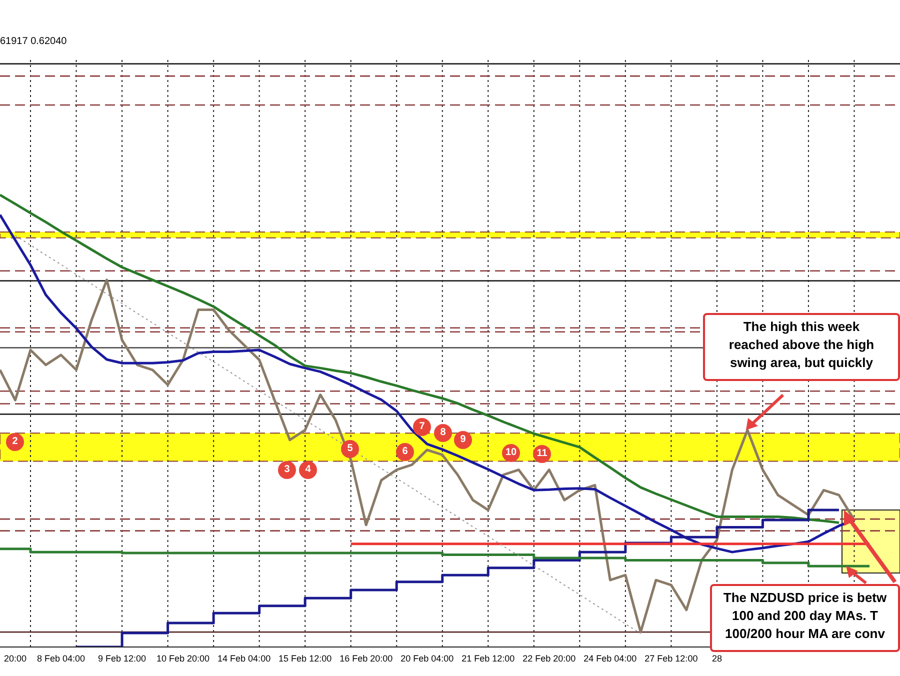 The width and height of the screenshot is (900, 676). Describe the element at coordinates (308, 470) in the screenshot. I see `annotation: 4` at that location.